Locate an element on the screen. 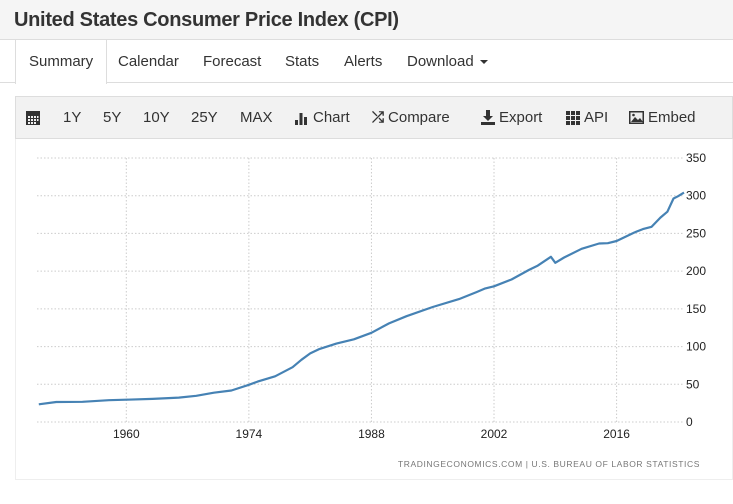 Image resolution: width=733 pixels, height=504 pixels. x-tick-label: 1988 is located at coordinates (371, 434).